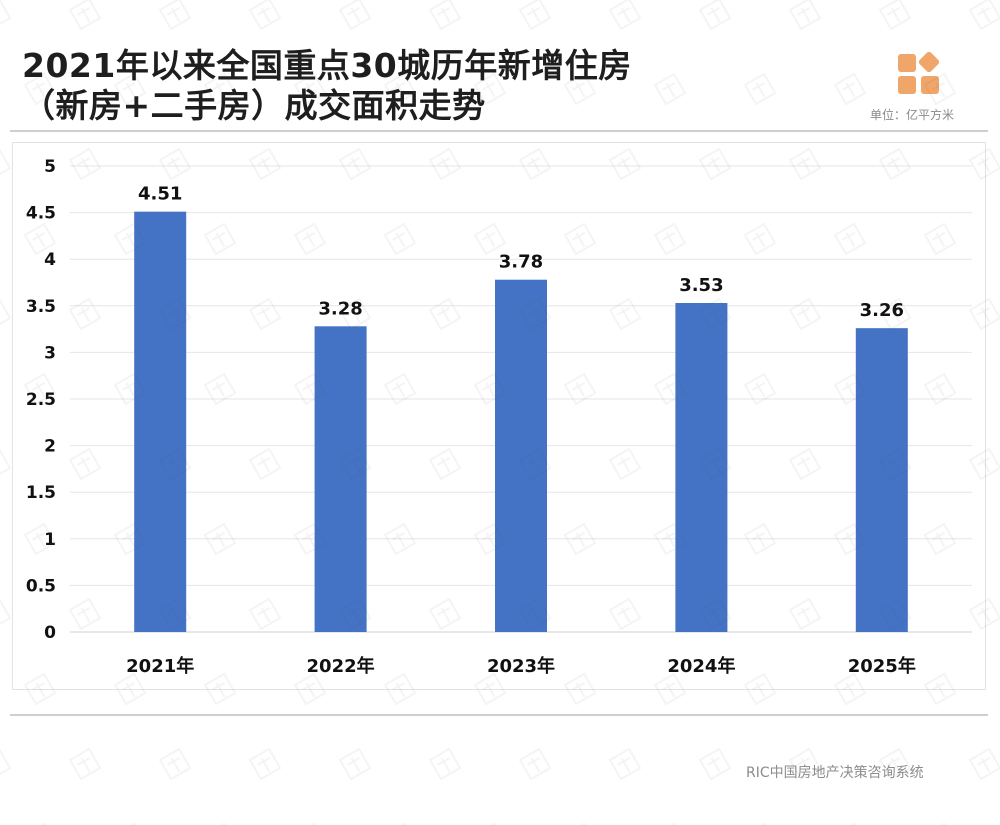  I want to click on logo-icon, so click(919, 73).